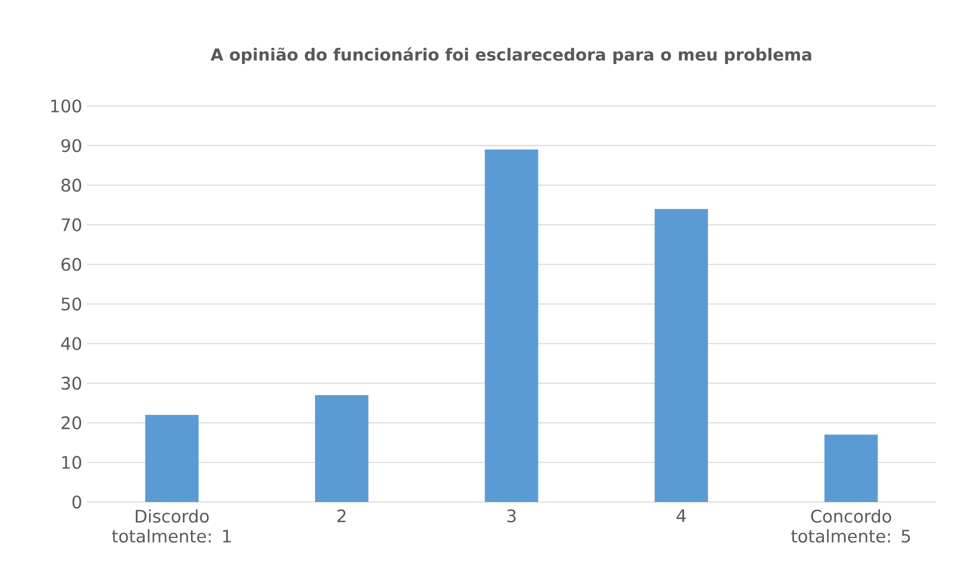  Describe the element at coordinates (72, 185) in the screenshot. I see `y-tick-label: 80` at that location.